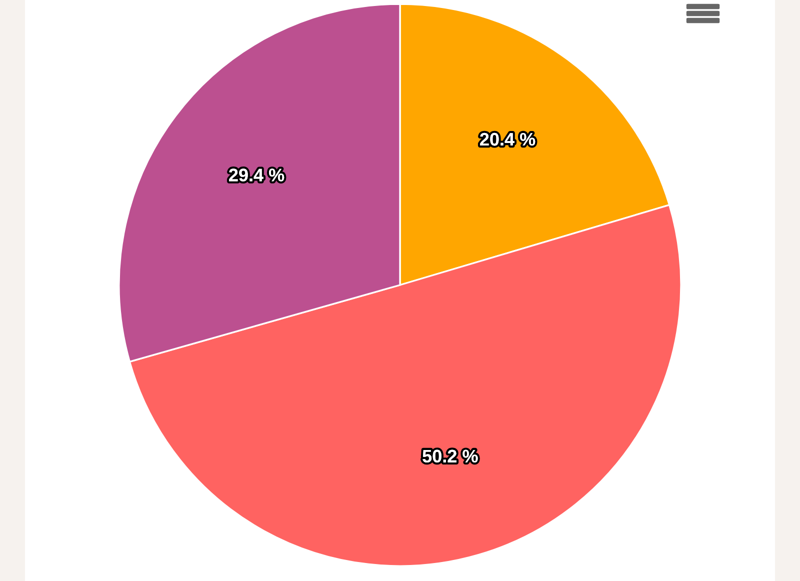  Describe the element at coordinates (450, 456) in the screenshot. I see `data-label: 50.2 %` at that location.